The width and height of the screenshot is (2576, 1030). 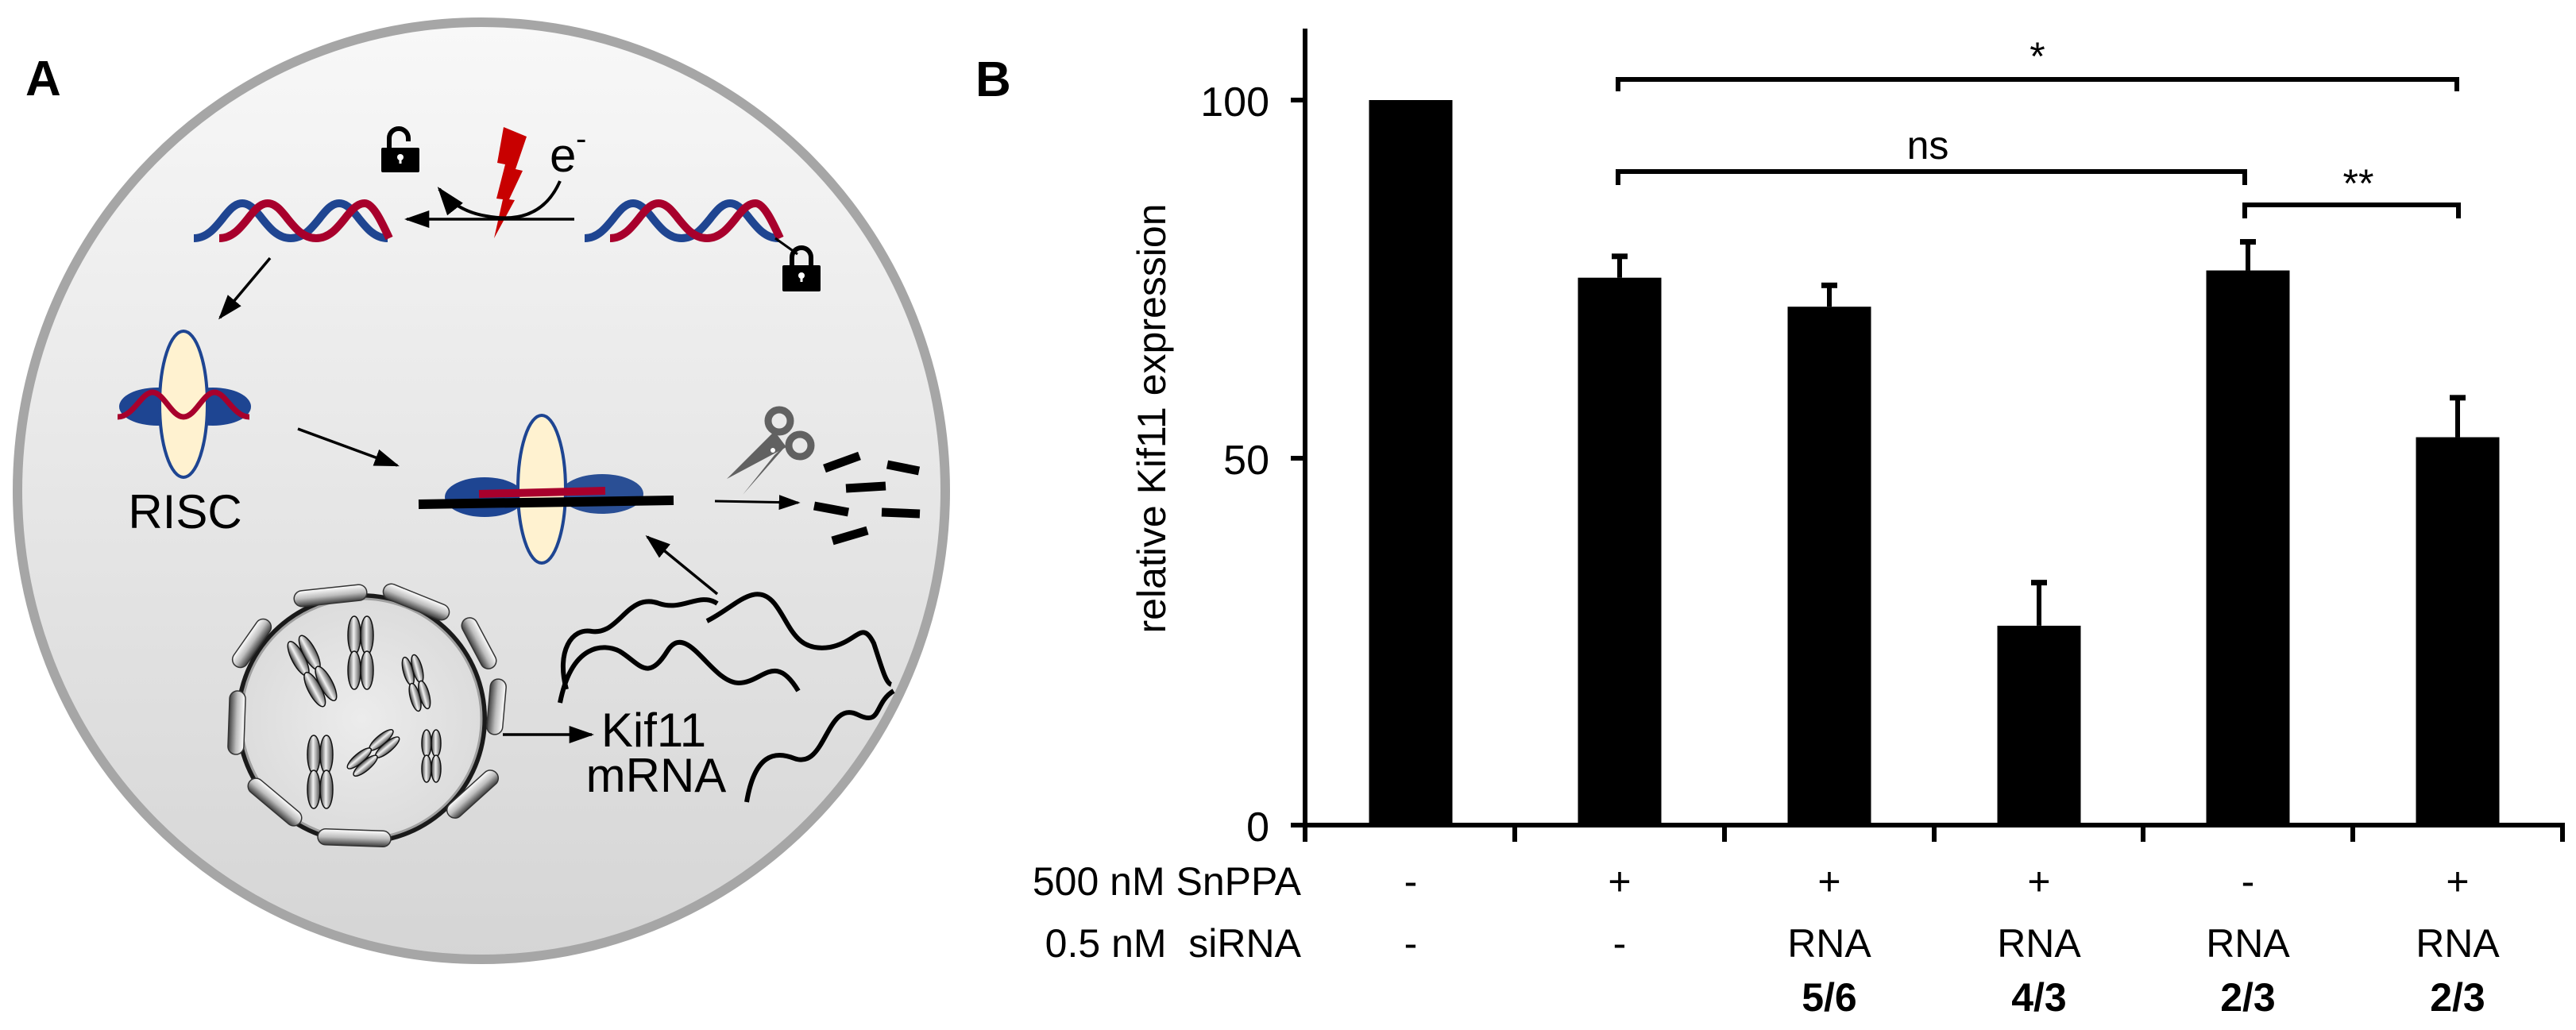 What do you see at coordinates (293, 221) in the screenshot?
I see `dna-helix-icon` at bounding box center [293, 221].